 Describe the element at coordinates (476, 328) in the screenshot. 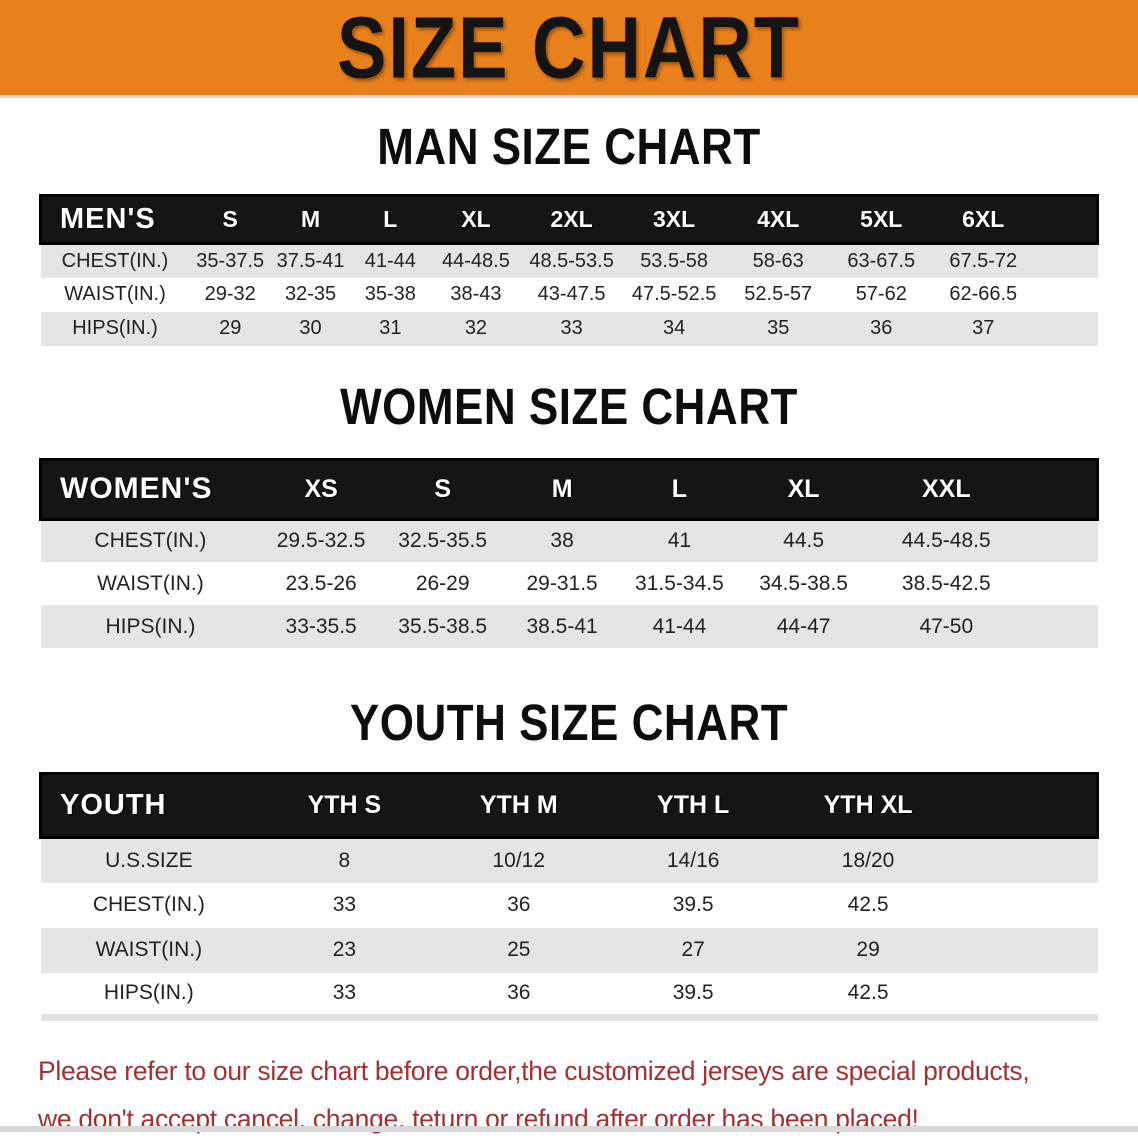

I see `size-value-cell: 32` at that location.